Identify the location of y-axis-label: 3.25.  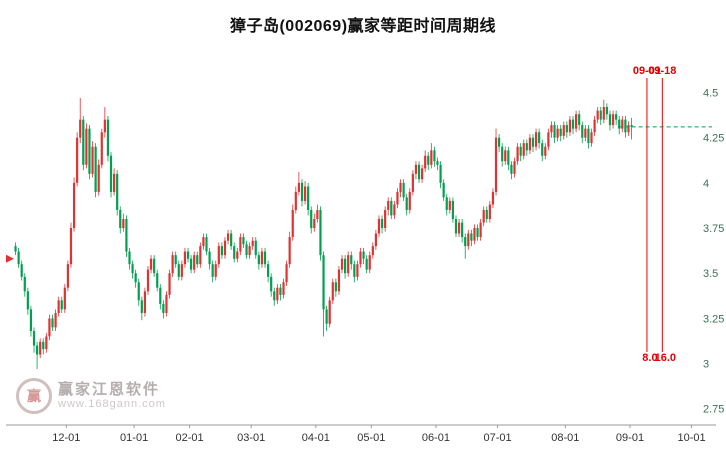
(713, 319).